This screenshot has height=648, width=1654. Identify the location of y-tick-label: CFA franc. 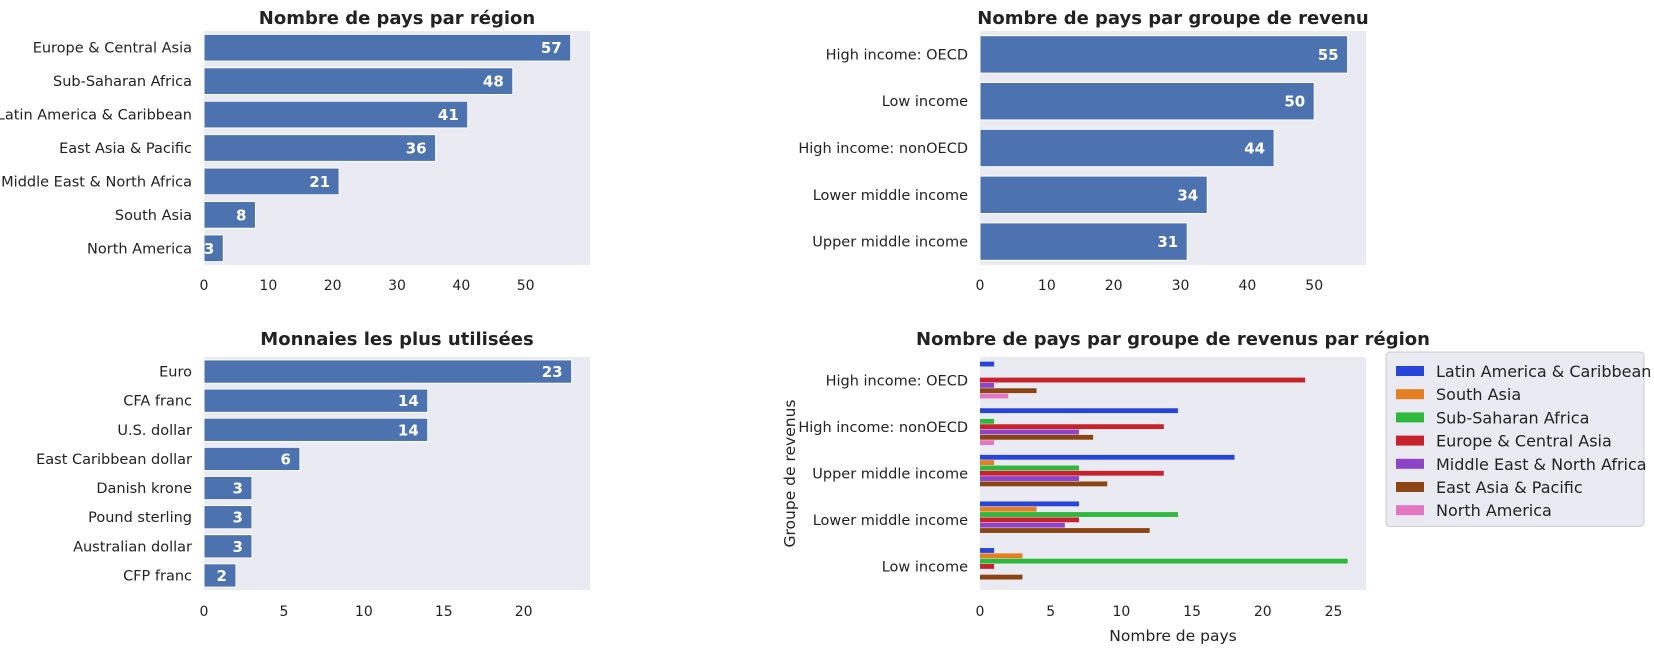
(157, 402).